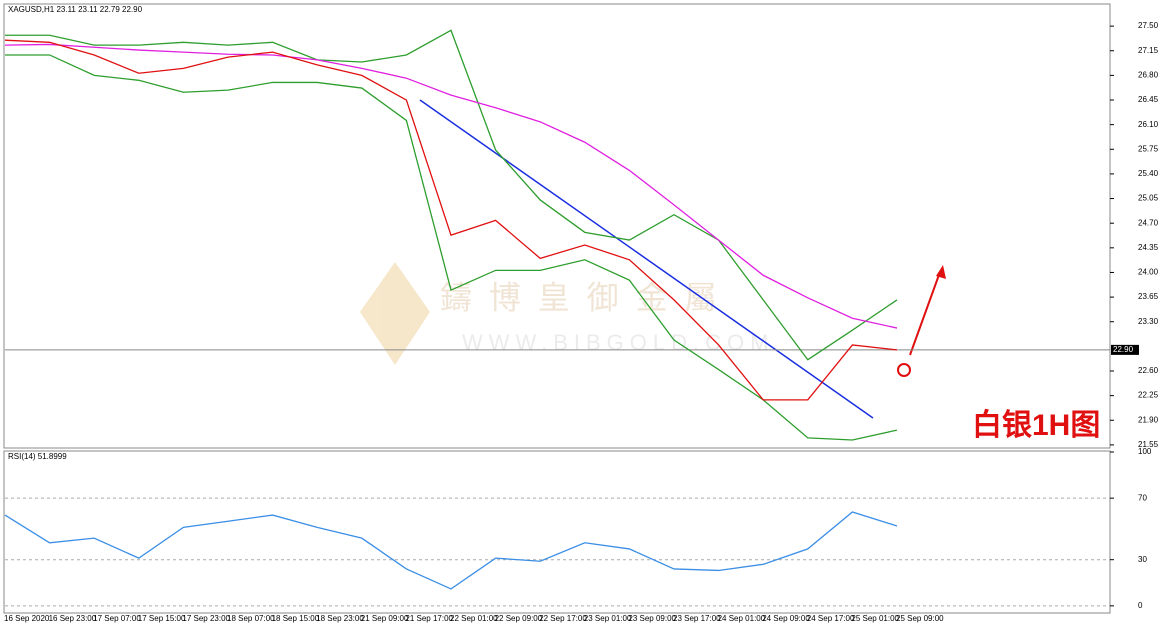  What do you see at coordinates (1140, 605) in the screenshot?
I see `y-tick-label: 0` at bounding box center [1140, 605].